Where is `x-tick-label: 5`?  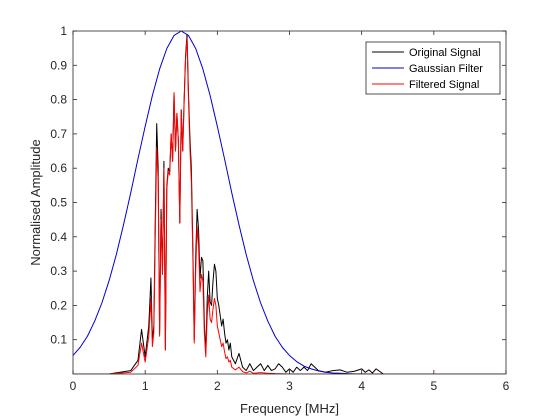 x-tick-label: 5 is located at coordinates (433, 386).